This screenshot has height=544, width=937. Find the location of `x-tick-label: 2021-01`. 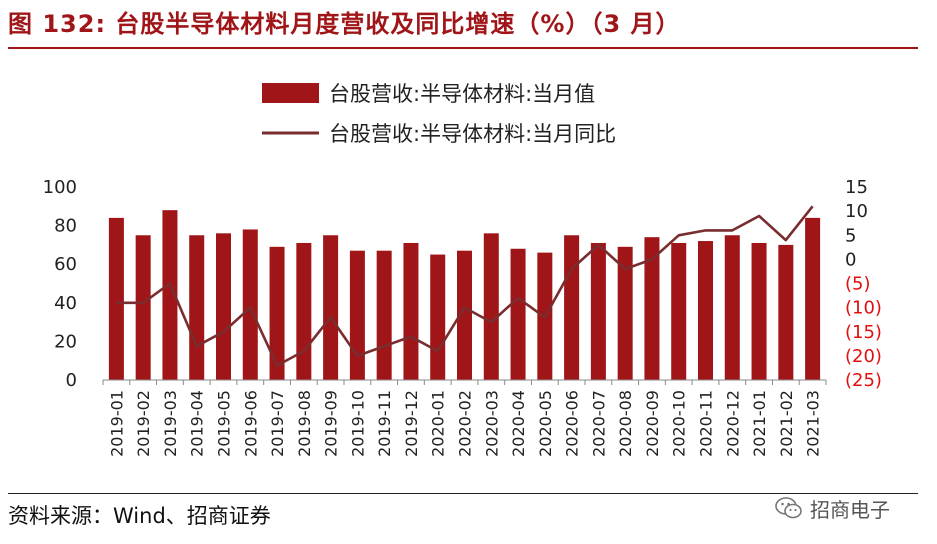

x-tick-label: 2021-01 is located at coordinates (759, 423).